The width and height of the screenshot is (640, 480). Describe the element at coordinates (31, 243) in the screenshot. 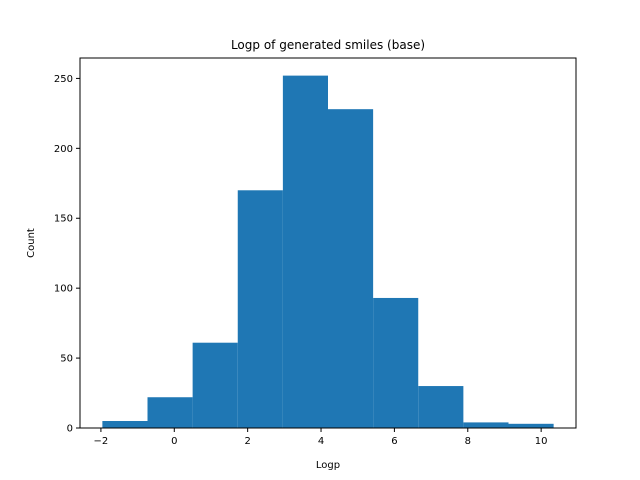

I see `y-axis-label: Count` at that location.